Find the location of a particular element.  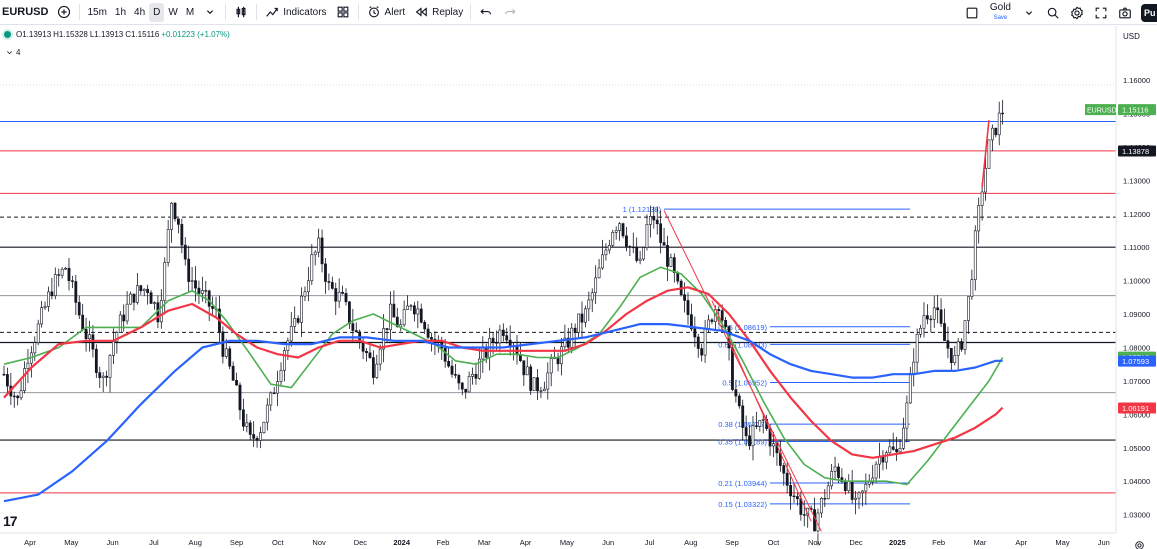

undo-icon is located at coordinates (486, 12).